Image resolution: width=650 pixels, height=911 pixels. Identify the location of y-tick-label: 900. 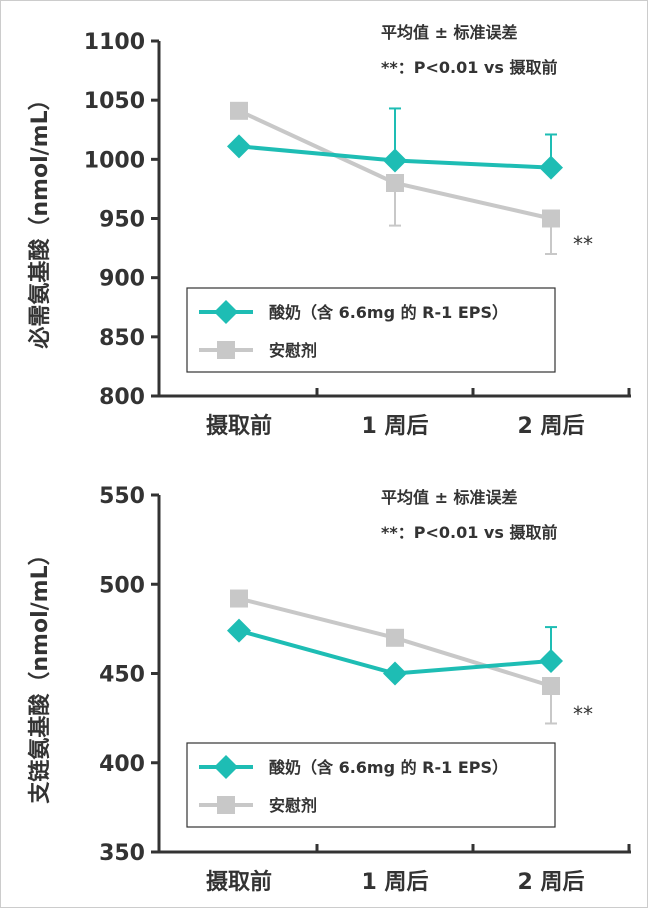
(122, 279).